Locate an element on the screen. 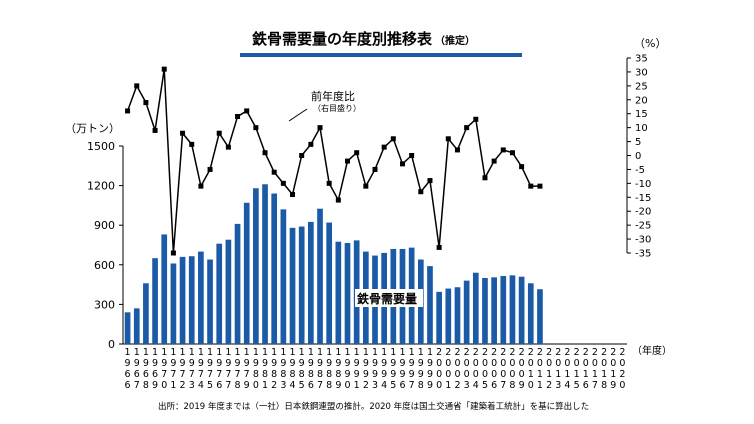 The width and height of the screenshot is (754, 424). right-tick-label: 30 is located at coordinates (641, 72).